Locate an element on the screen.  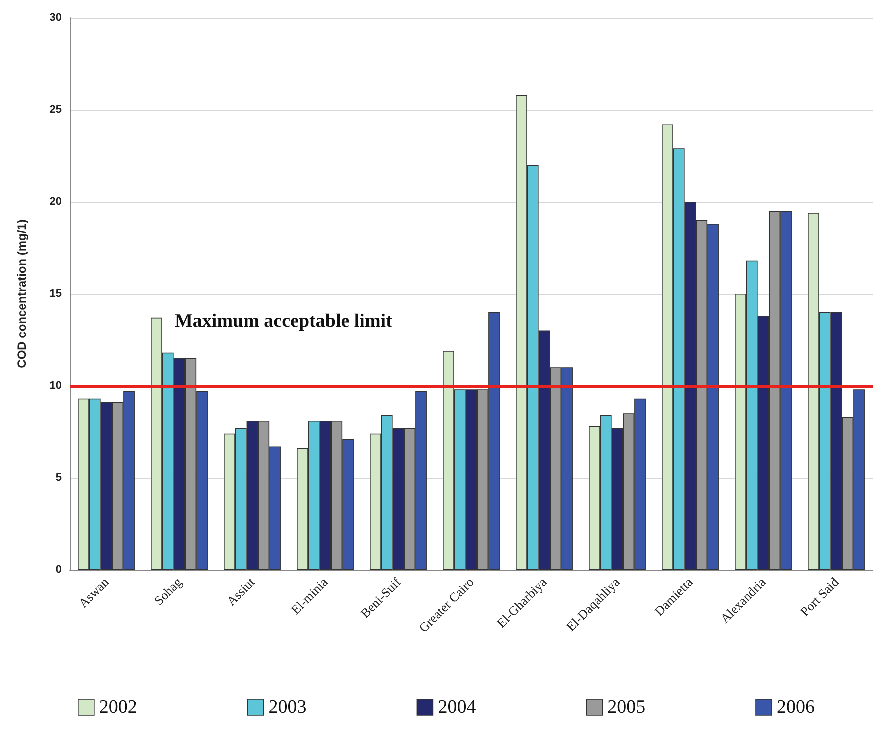
y-tick-label: 30 is located at coordinates (56, 18).